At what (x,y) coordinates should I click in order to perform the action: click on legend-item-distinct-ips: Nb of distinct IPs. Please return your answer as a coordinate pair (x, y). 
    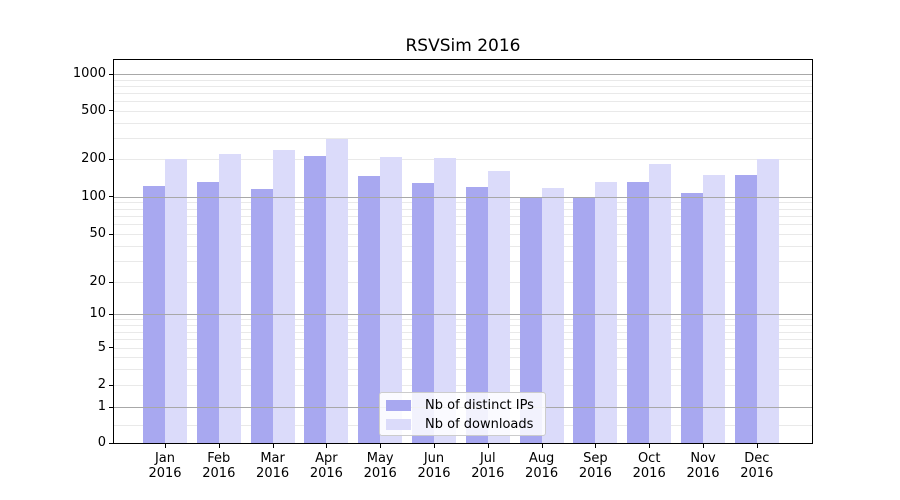
    Looking at the image, I should click on (462, 405).